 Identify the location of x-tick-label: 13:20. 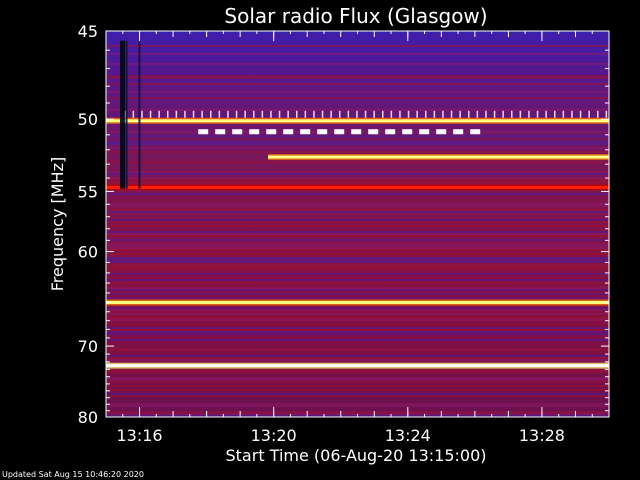
(274, 435).